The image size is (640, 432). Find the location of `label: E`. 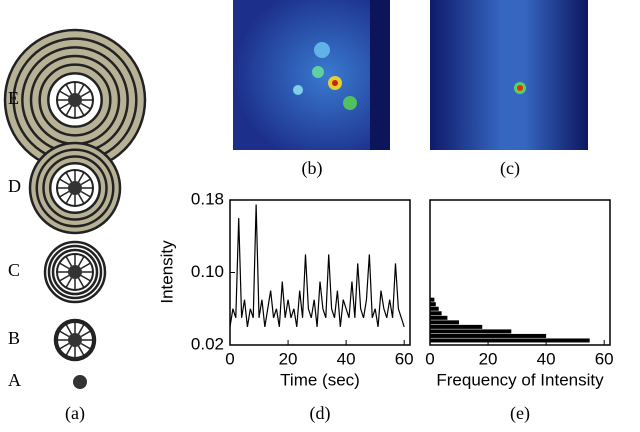

label: E is located at coordinates (13, 98).